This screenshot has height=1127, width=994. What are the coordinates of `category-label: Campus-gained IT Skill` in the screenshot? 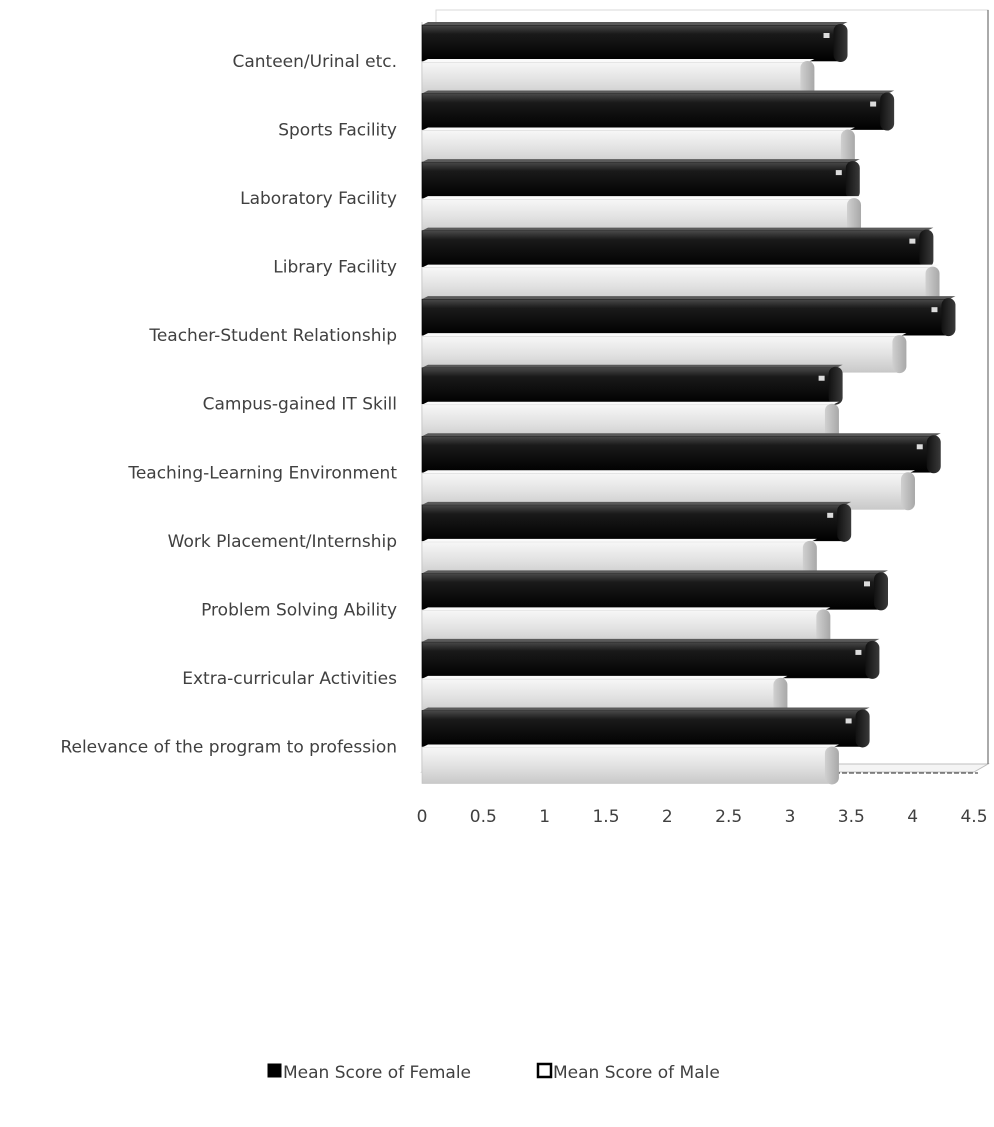 It's located at (300, 405).